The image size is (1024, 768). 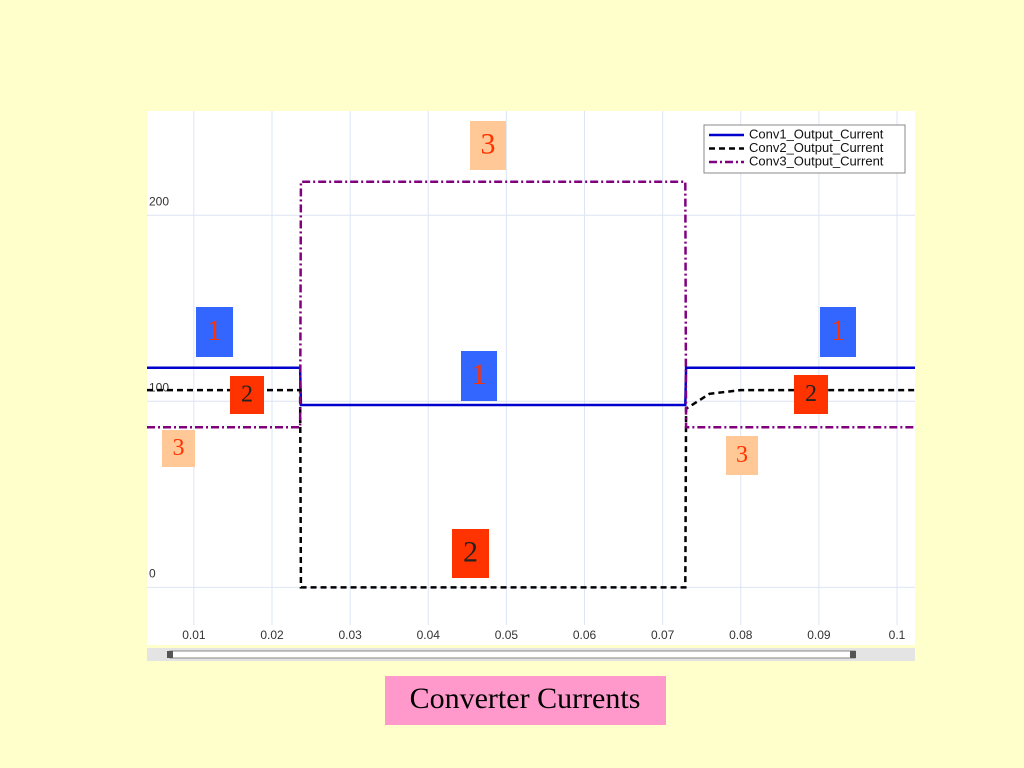 I want to click on legend-label: Conv1_Output_Current, so click(x=816, y=133).